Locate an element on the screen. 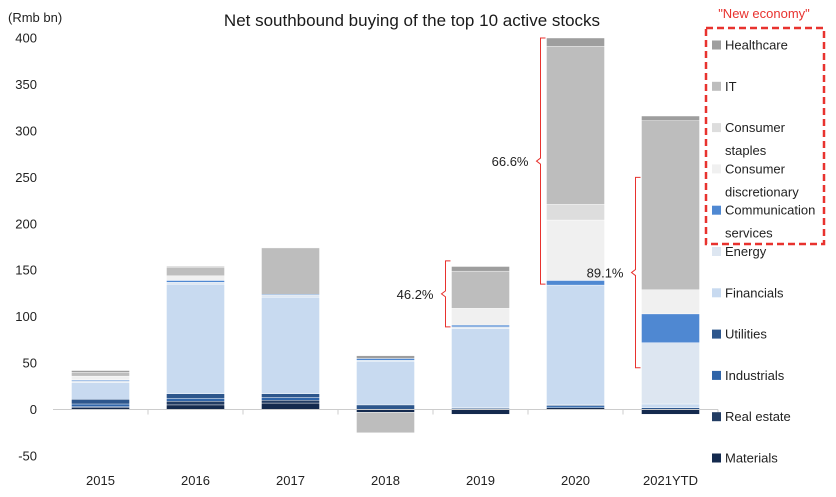  legend-label-communication-services: Communication is located at coordinates (770, 210).